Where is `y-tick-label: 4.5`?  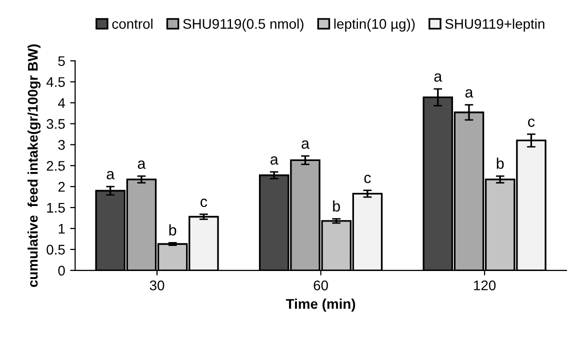
y-tick-label: 4.5 is located at coordinates (55, 82).